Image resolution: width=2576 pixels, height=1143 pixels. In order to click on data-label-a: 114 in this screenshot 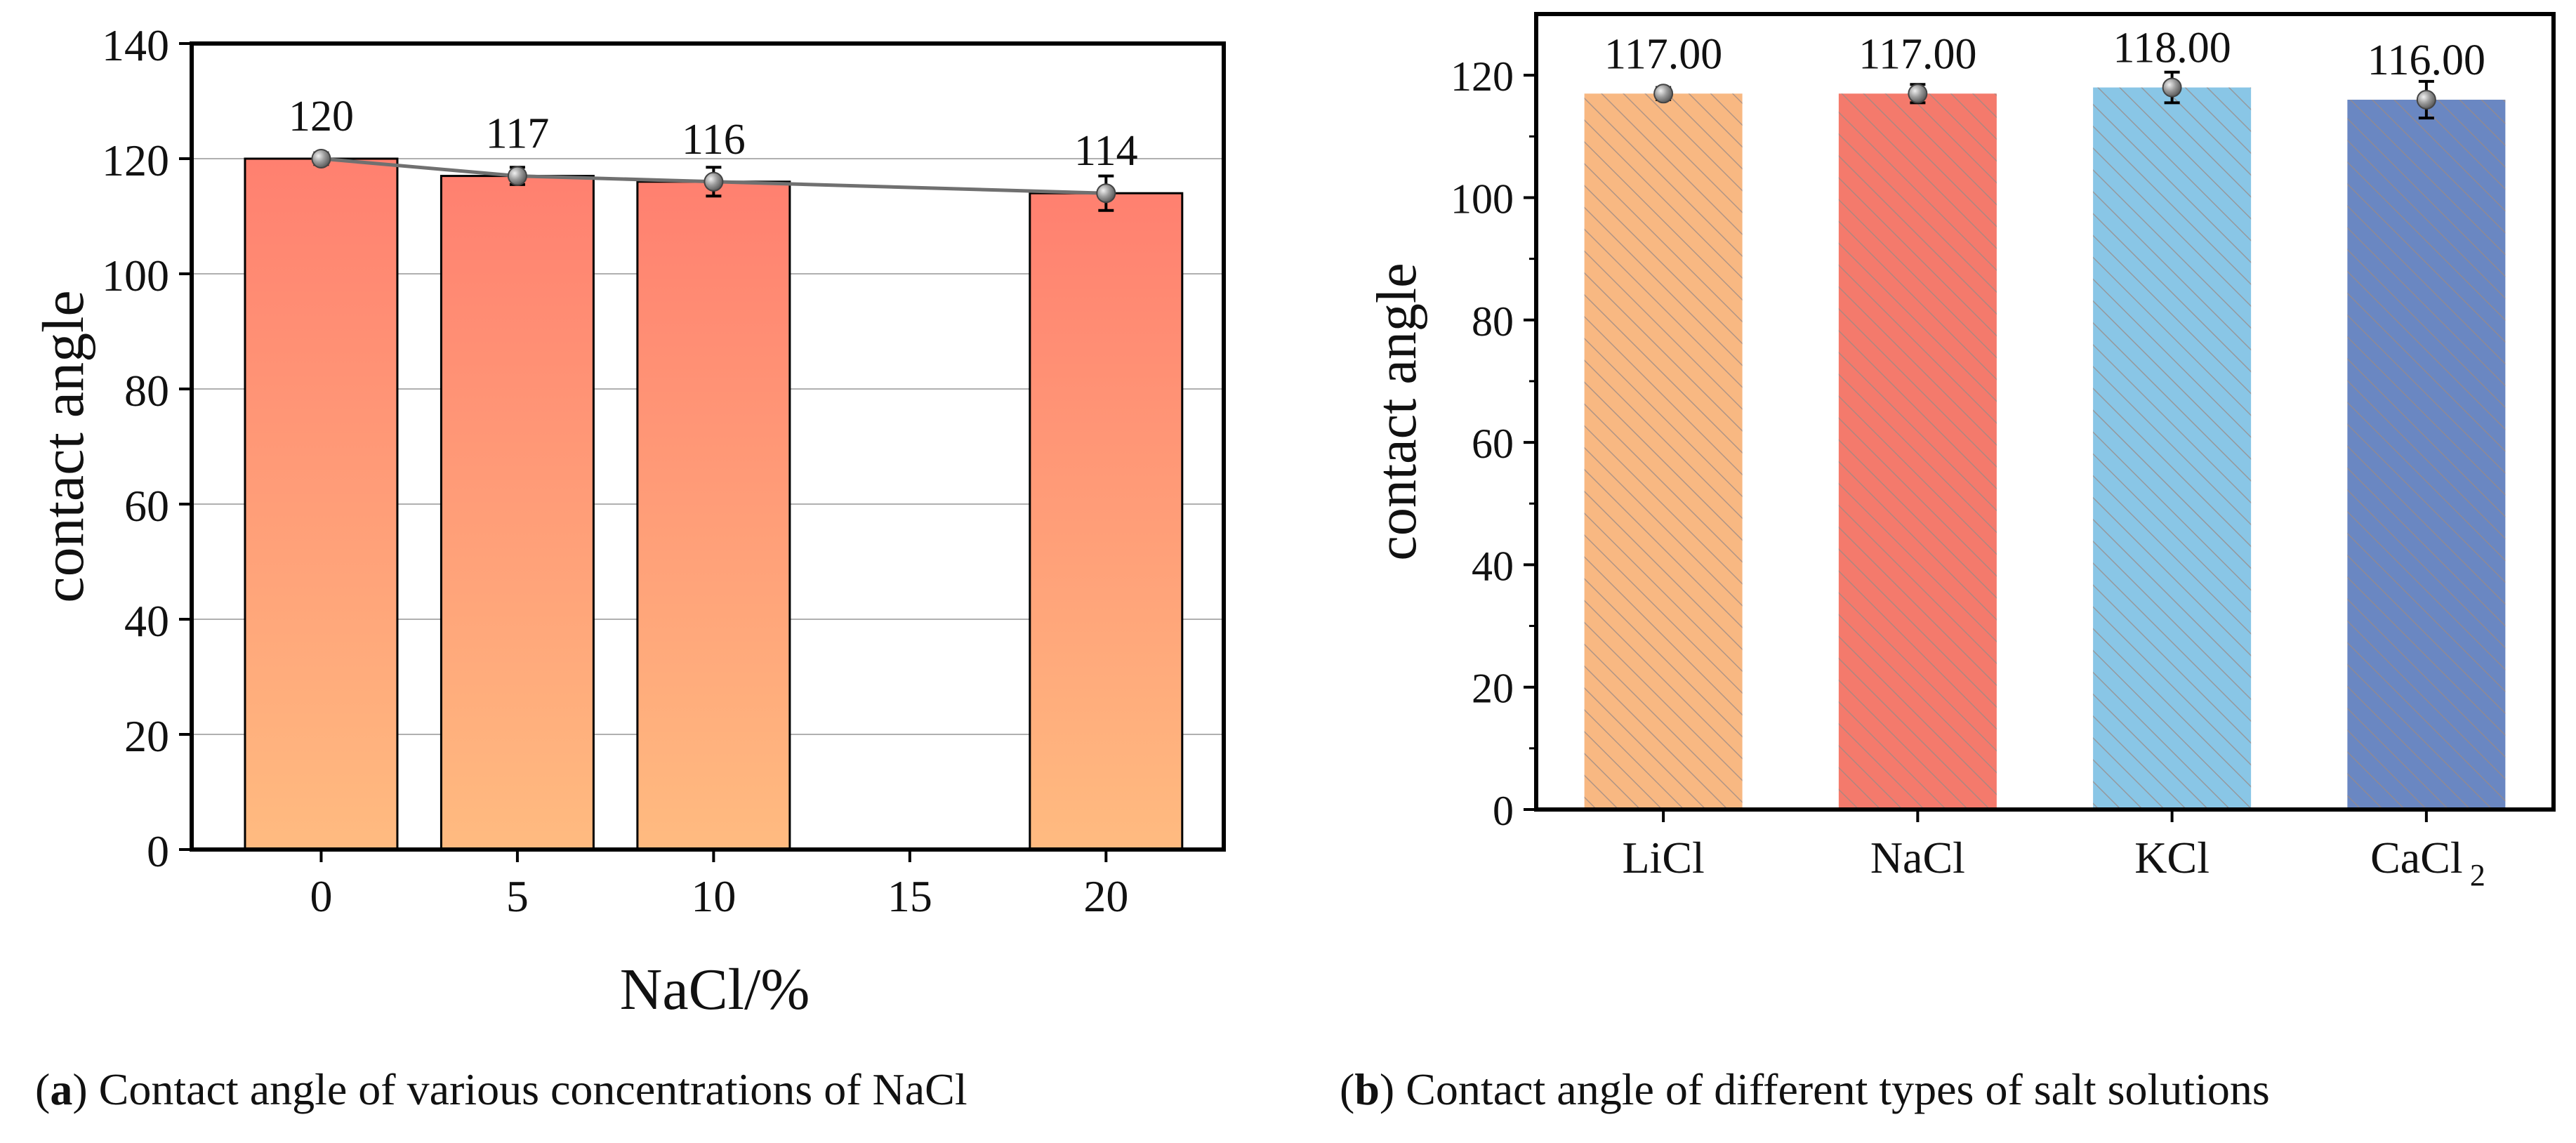, I will do `click(1106, 151)`.